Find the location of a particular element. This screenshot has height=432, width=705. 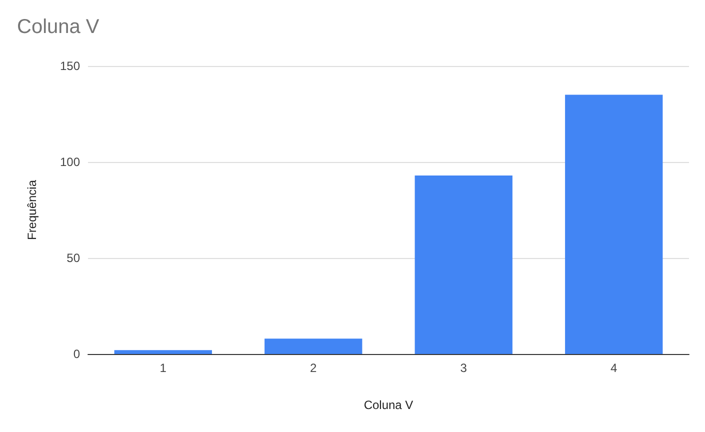

x-tick-label: 3 is located at coordinates (464, 368).